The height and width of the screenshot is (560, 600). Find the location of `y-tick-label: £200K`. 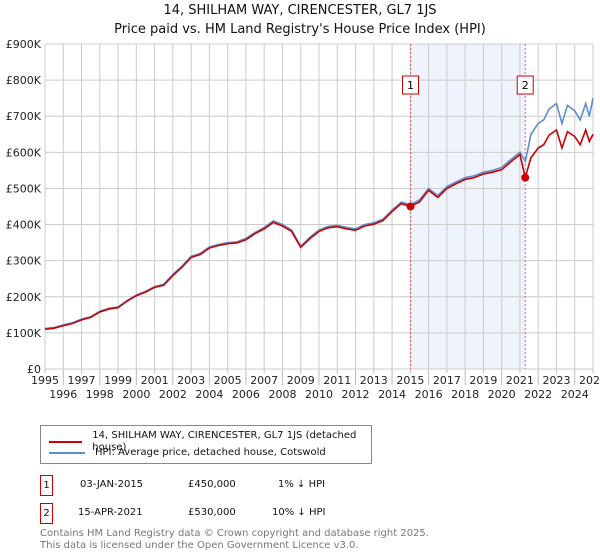

y-tick-label: £200K is located at coordinates (24, 297).